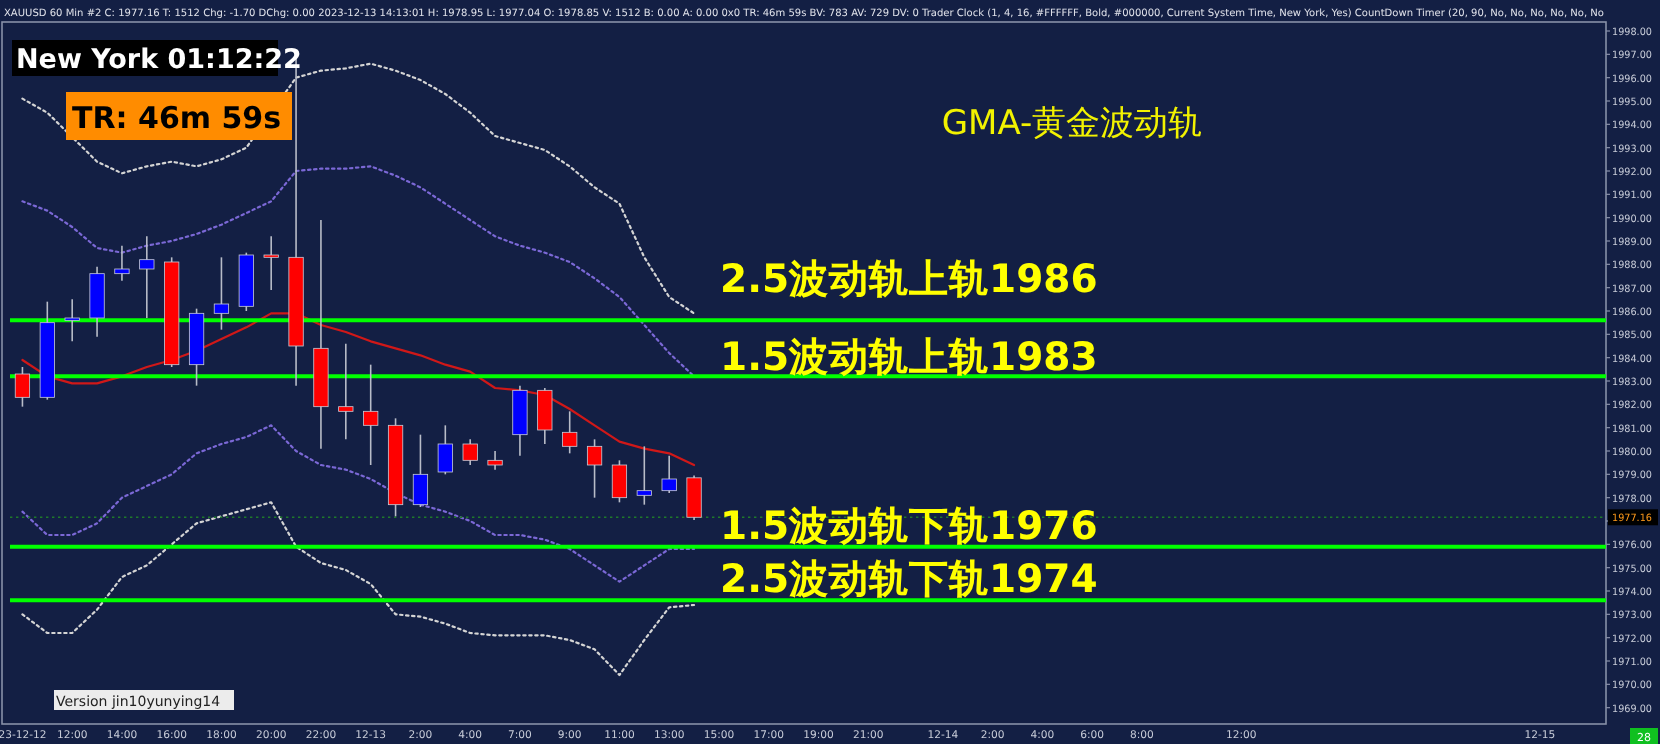 This screenshot has height=744, width=1660. I want to click on annotation: TR: 46m 59s, so click(177, 118).